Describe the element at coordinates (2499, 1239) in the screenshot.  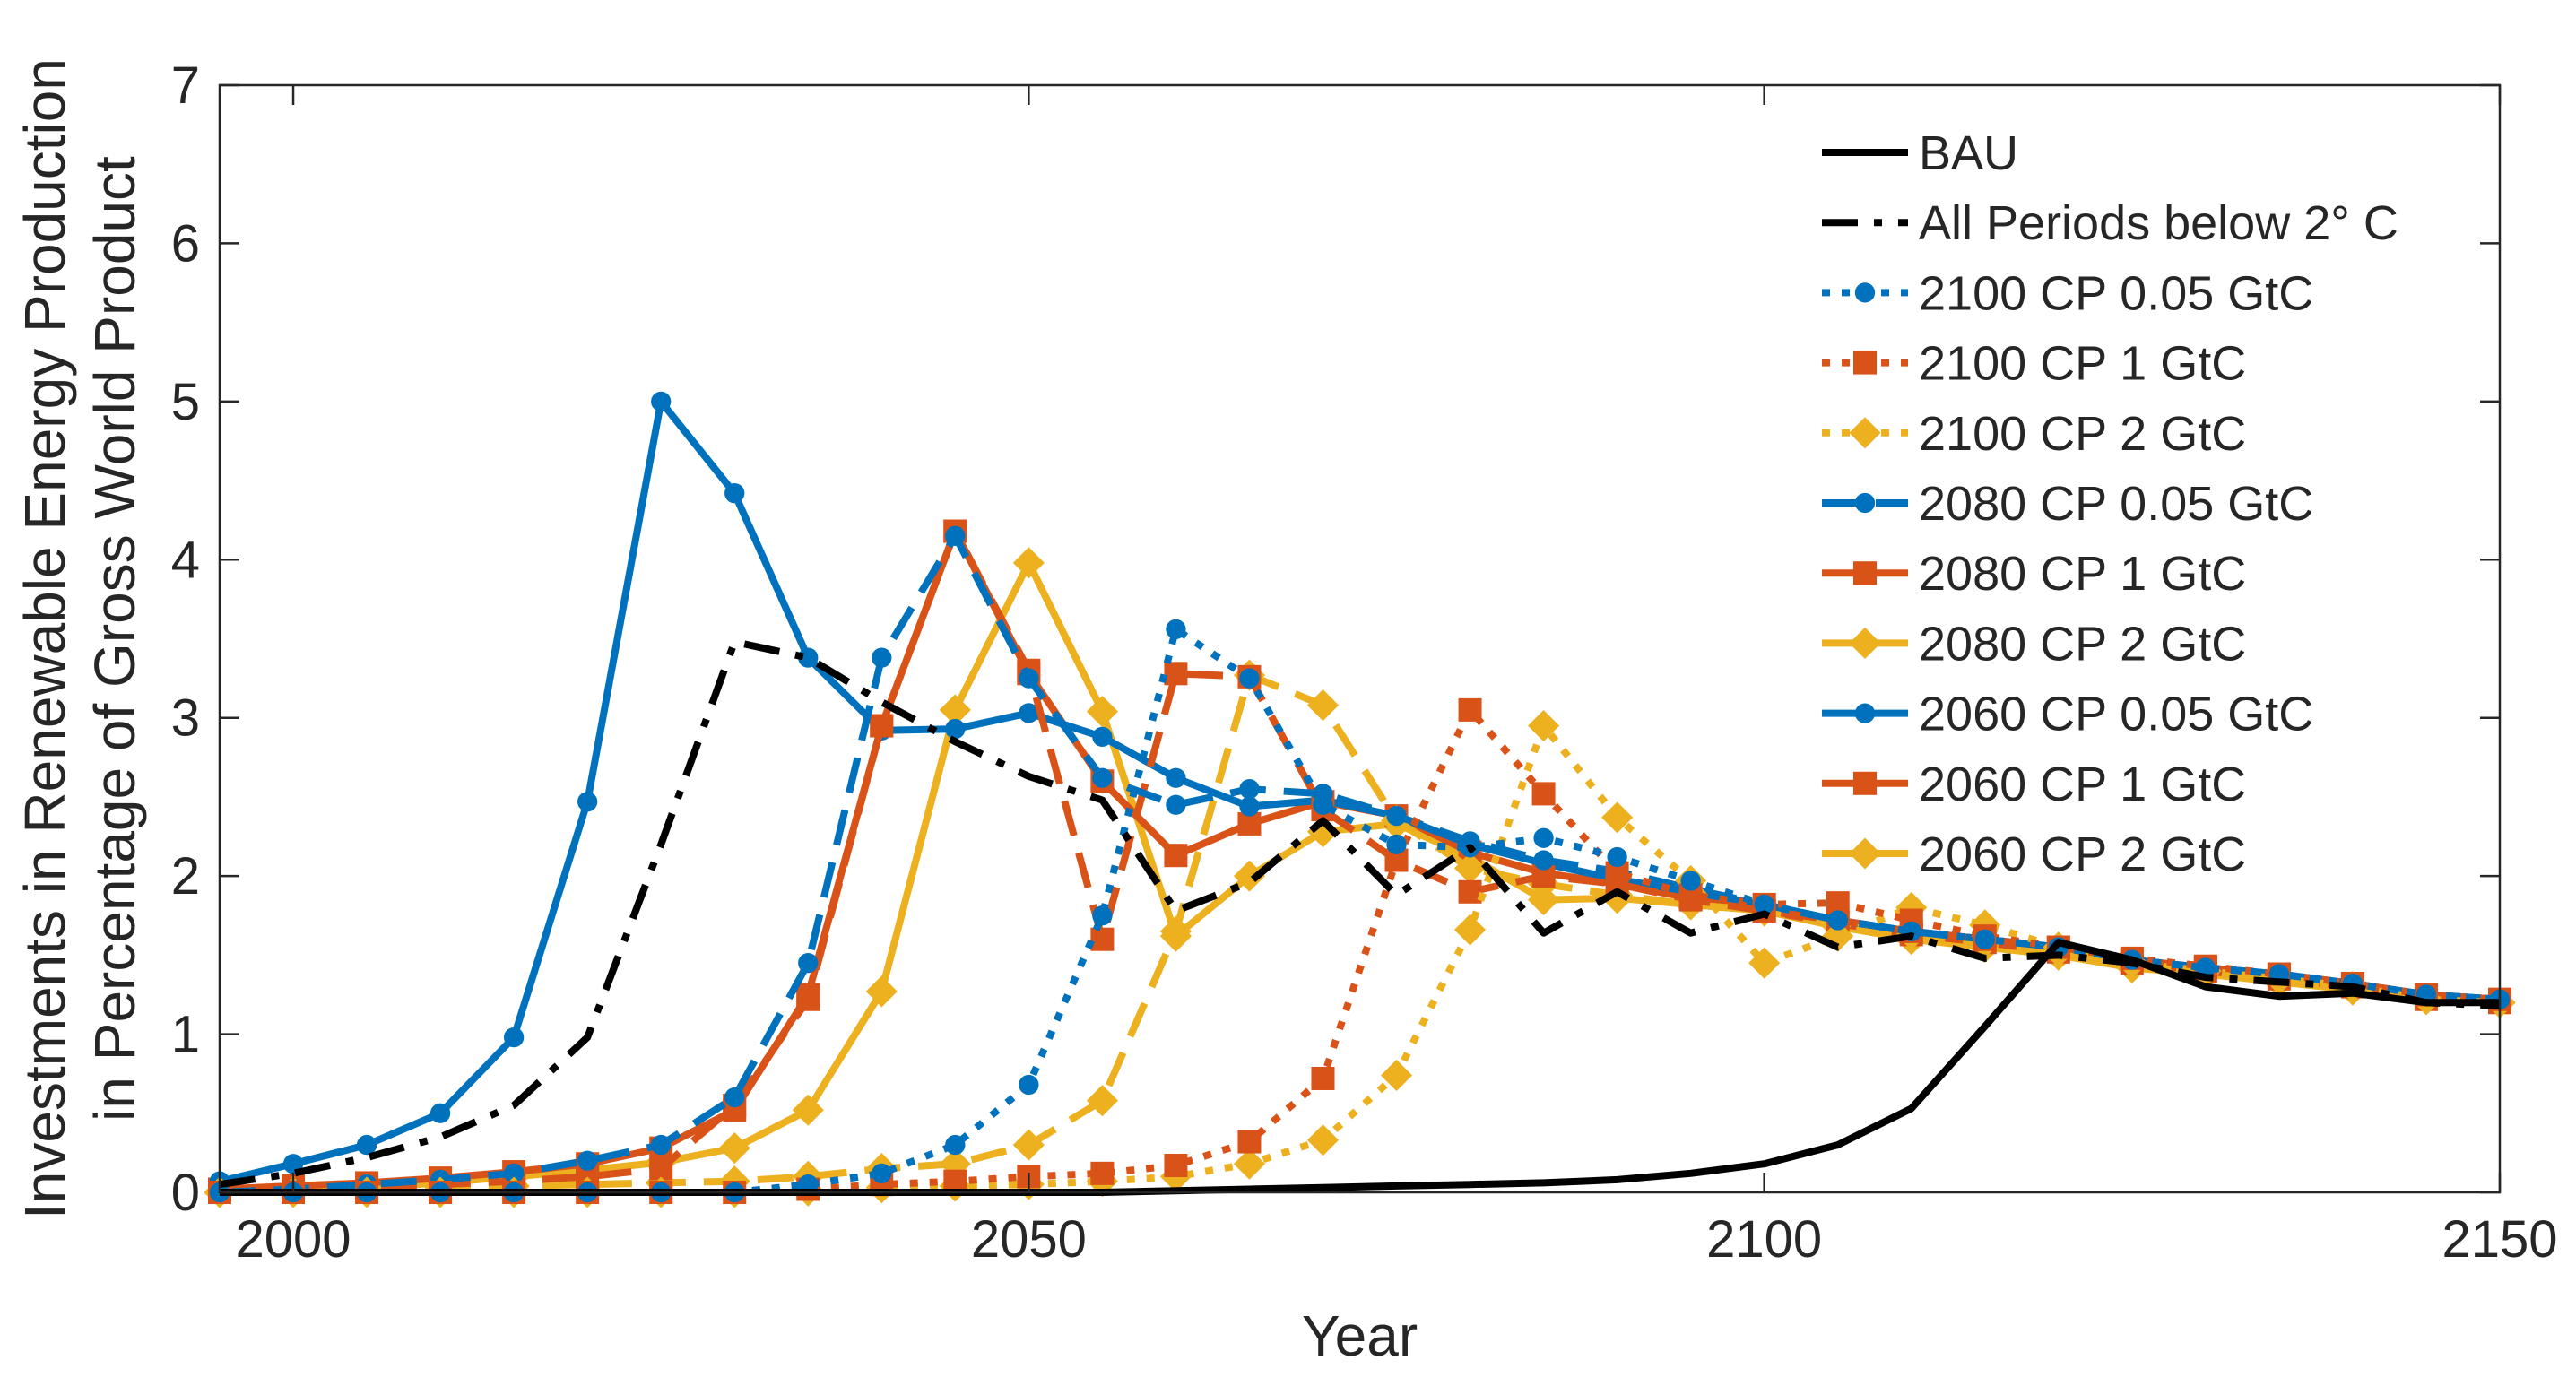
I see `x-tick-label: 2150` at that location.